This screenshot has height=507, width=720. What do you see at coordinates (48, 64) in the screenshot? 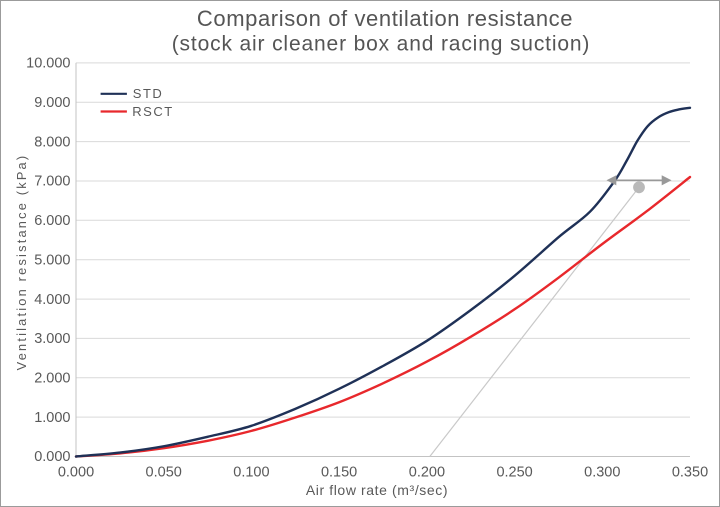
I see `svg-text: 10.000` at bounding box center [48, 64].